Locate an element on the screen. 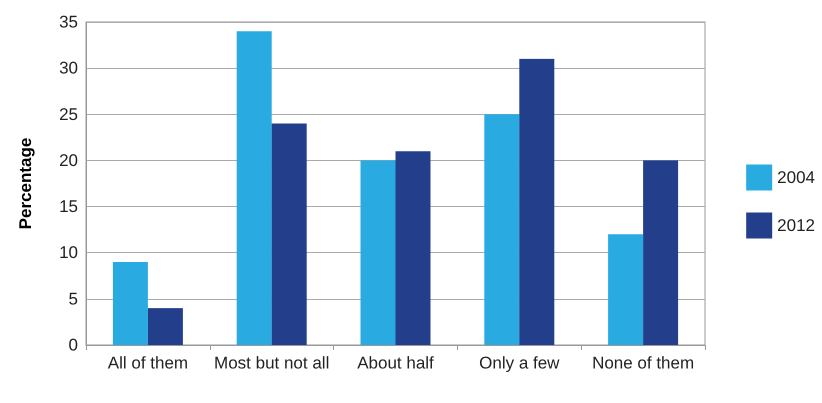 This screenshot has height=403, width=822. y-tick-label: 0 is located at coordinates (73, 345).